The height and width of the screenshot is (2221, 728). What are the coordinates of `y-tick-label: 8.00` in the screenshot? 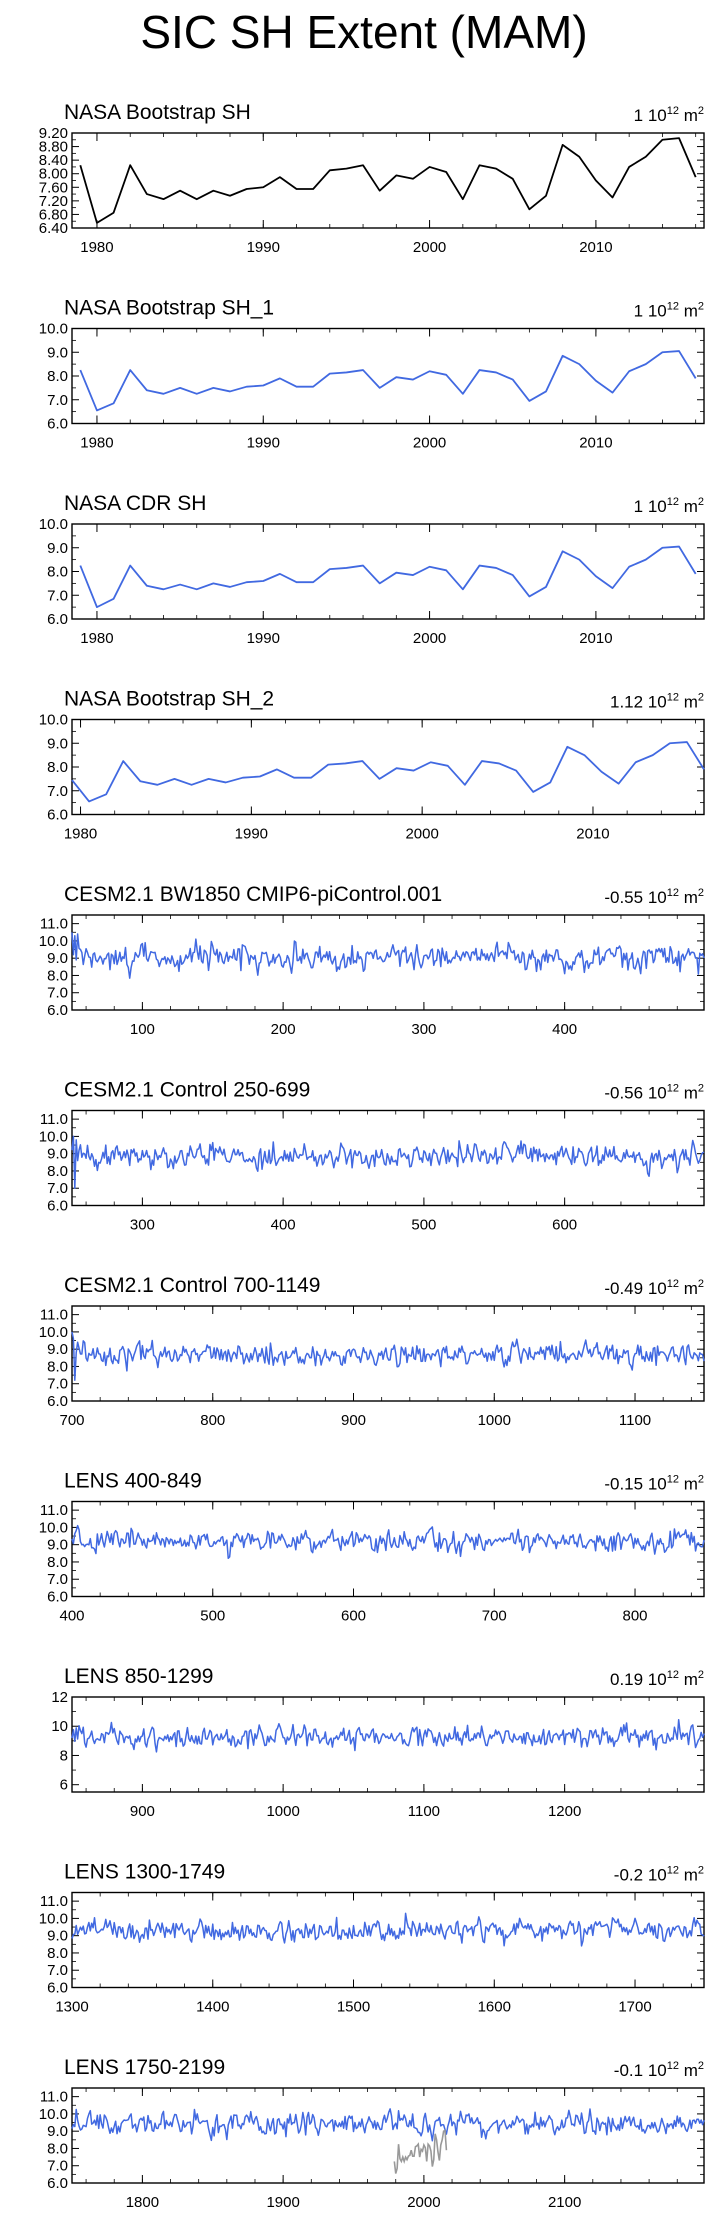 It's located at (53, 174).